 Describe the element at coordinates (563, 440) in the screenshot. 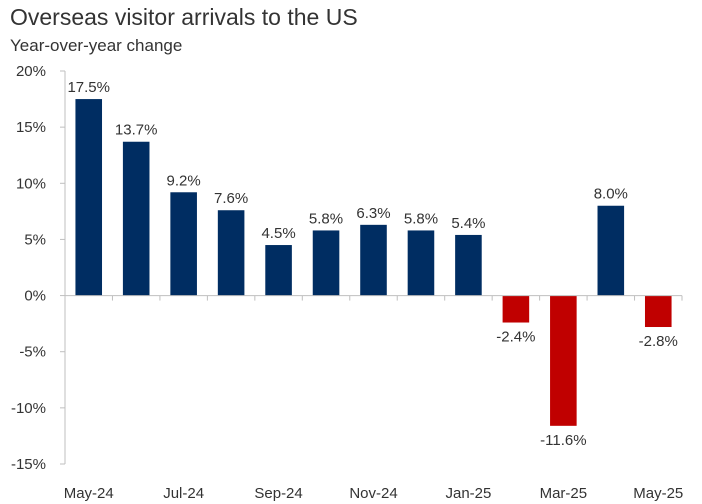

I see `data-label: -11.6%` at that location.